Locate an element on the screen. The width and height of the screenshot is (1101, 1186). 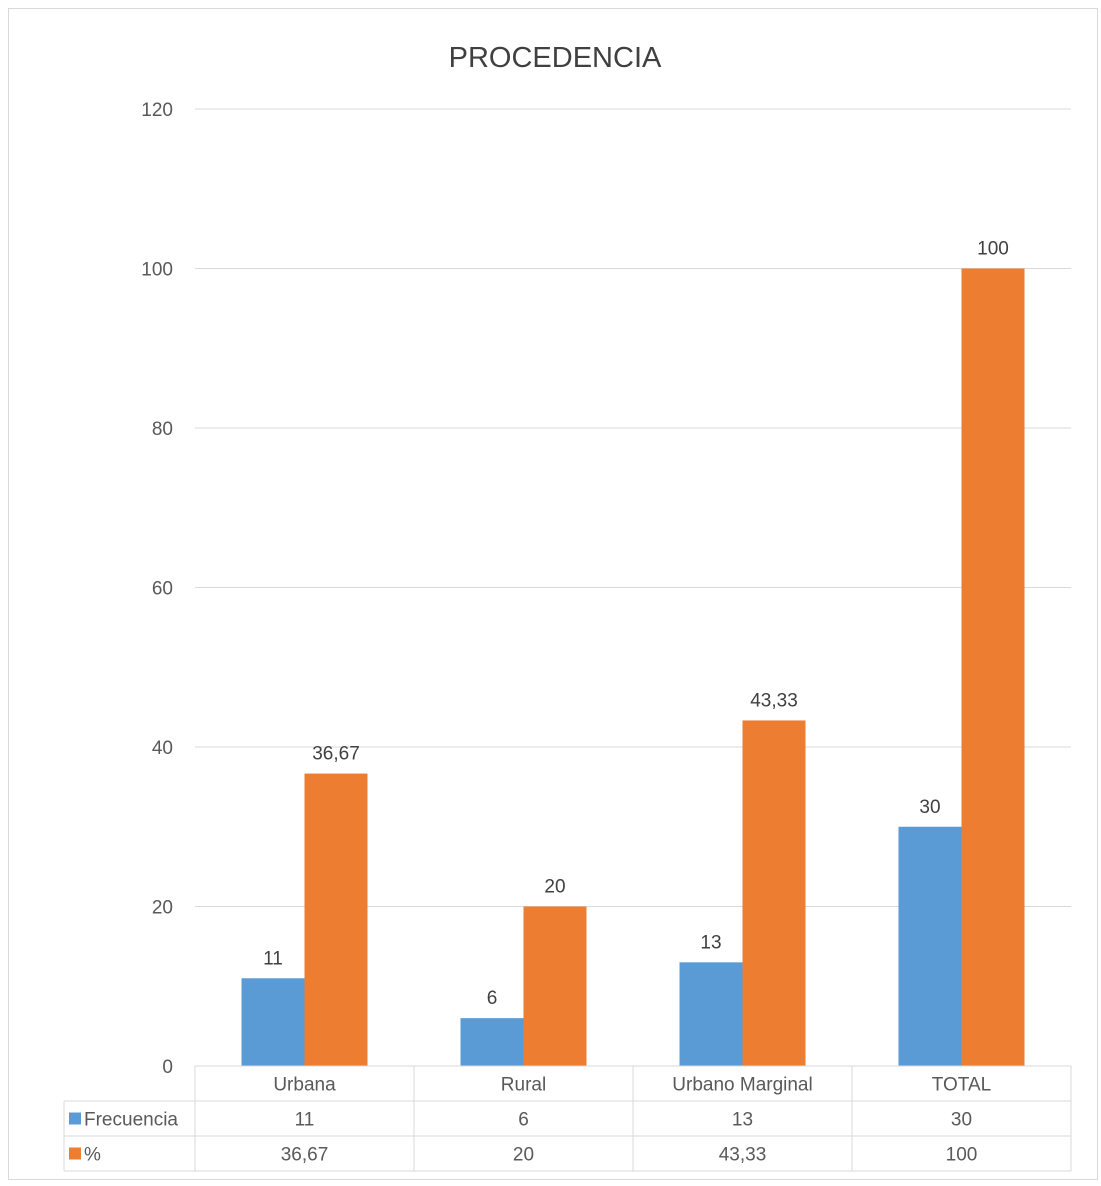
table-cell: 36,67 is located at coordinates (305, 1155).